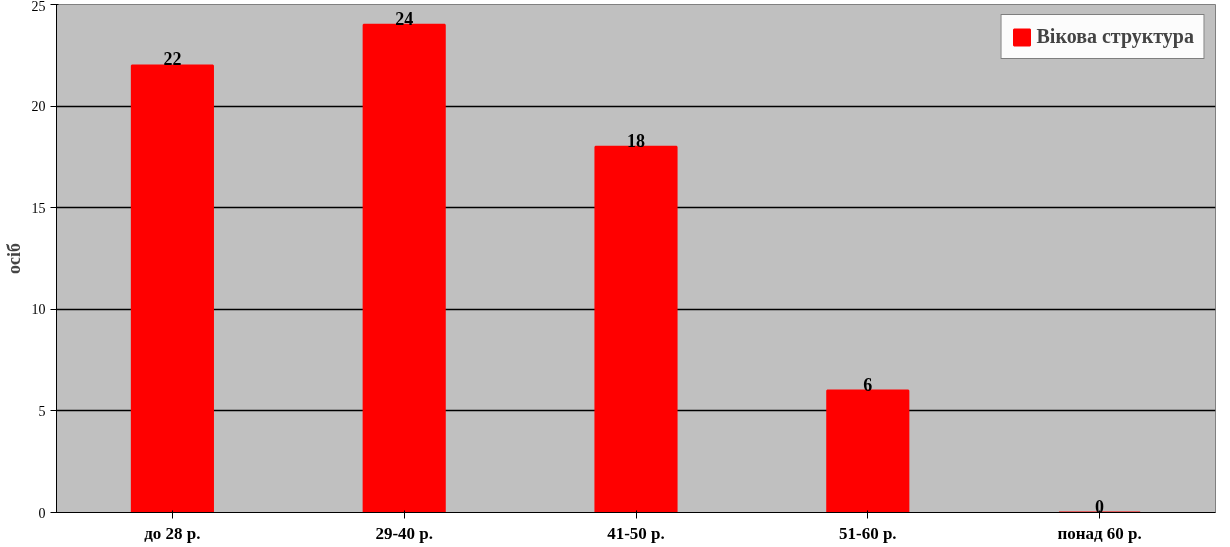  I want to click on x-tick-label: 51-60 р., so click(867, 533).